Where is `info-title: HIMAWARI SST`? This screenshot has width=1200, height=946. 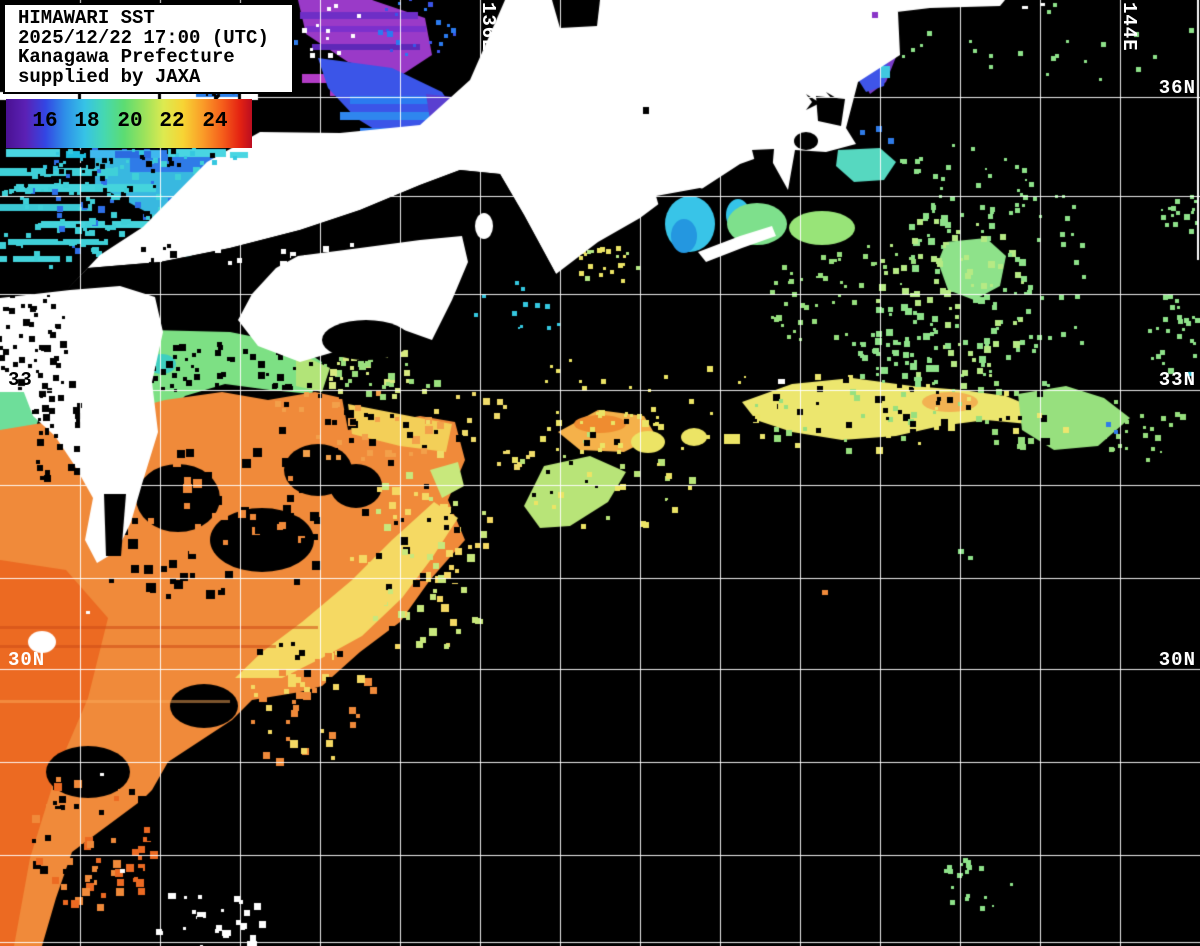 info-title: HIMAWARI SST is located at coordinates (86, 18).